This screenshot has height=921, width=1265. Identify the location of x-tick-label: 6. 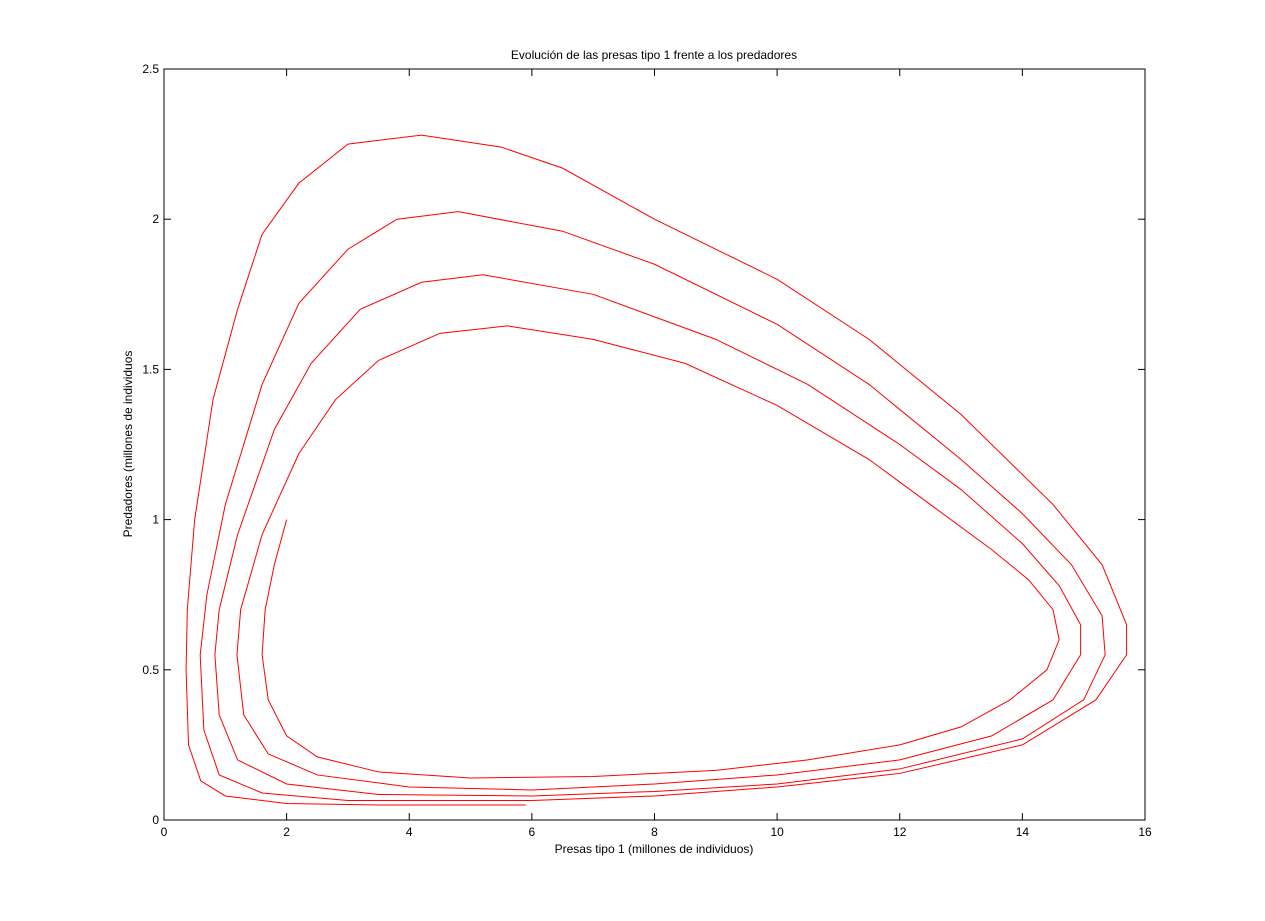
(532, 832).